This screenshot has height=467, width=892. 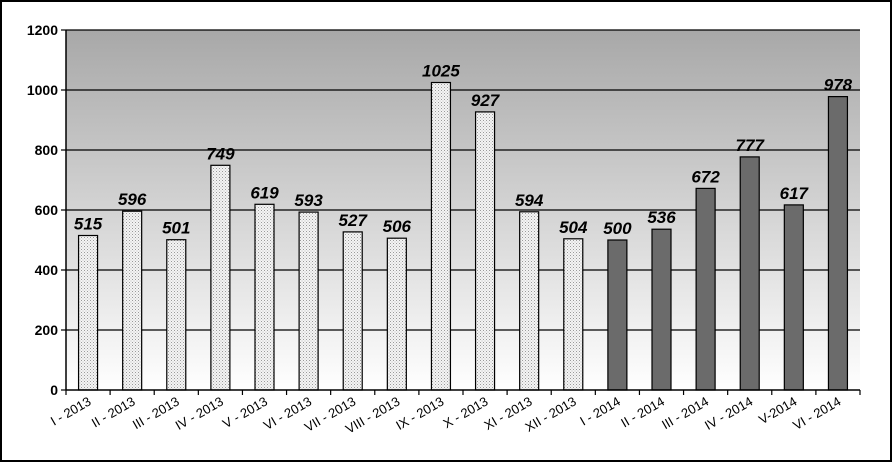 I want to click on data-label: 500, so click(x=617, y=228).